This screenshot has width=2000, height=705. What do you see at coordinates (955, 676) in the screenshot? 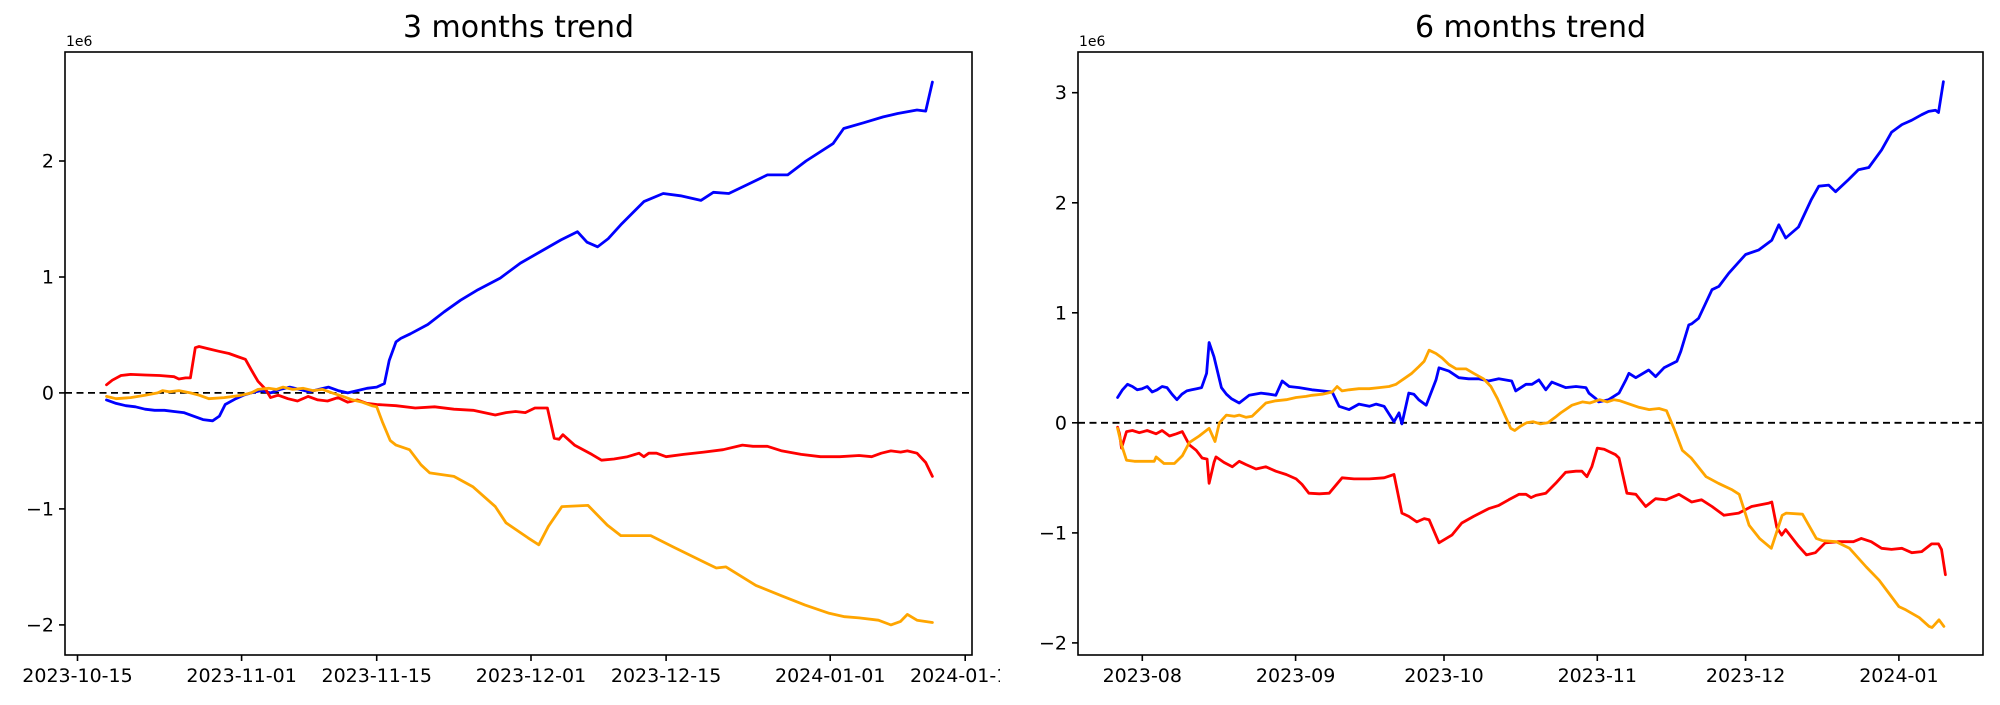
I see `x-tick-label: 2024-01-15` at bounding box center [955, 676].